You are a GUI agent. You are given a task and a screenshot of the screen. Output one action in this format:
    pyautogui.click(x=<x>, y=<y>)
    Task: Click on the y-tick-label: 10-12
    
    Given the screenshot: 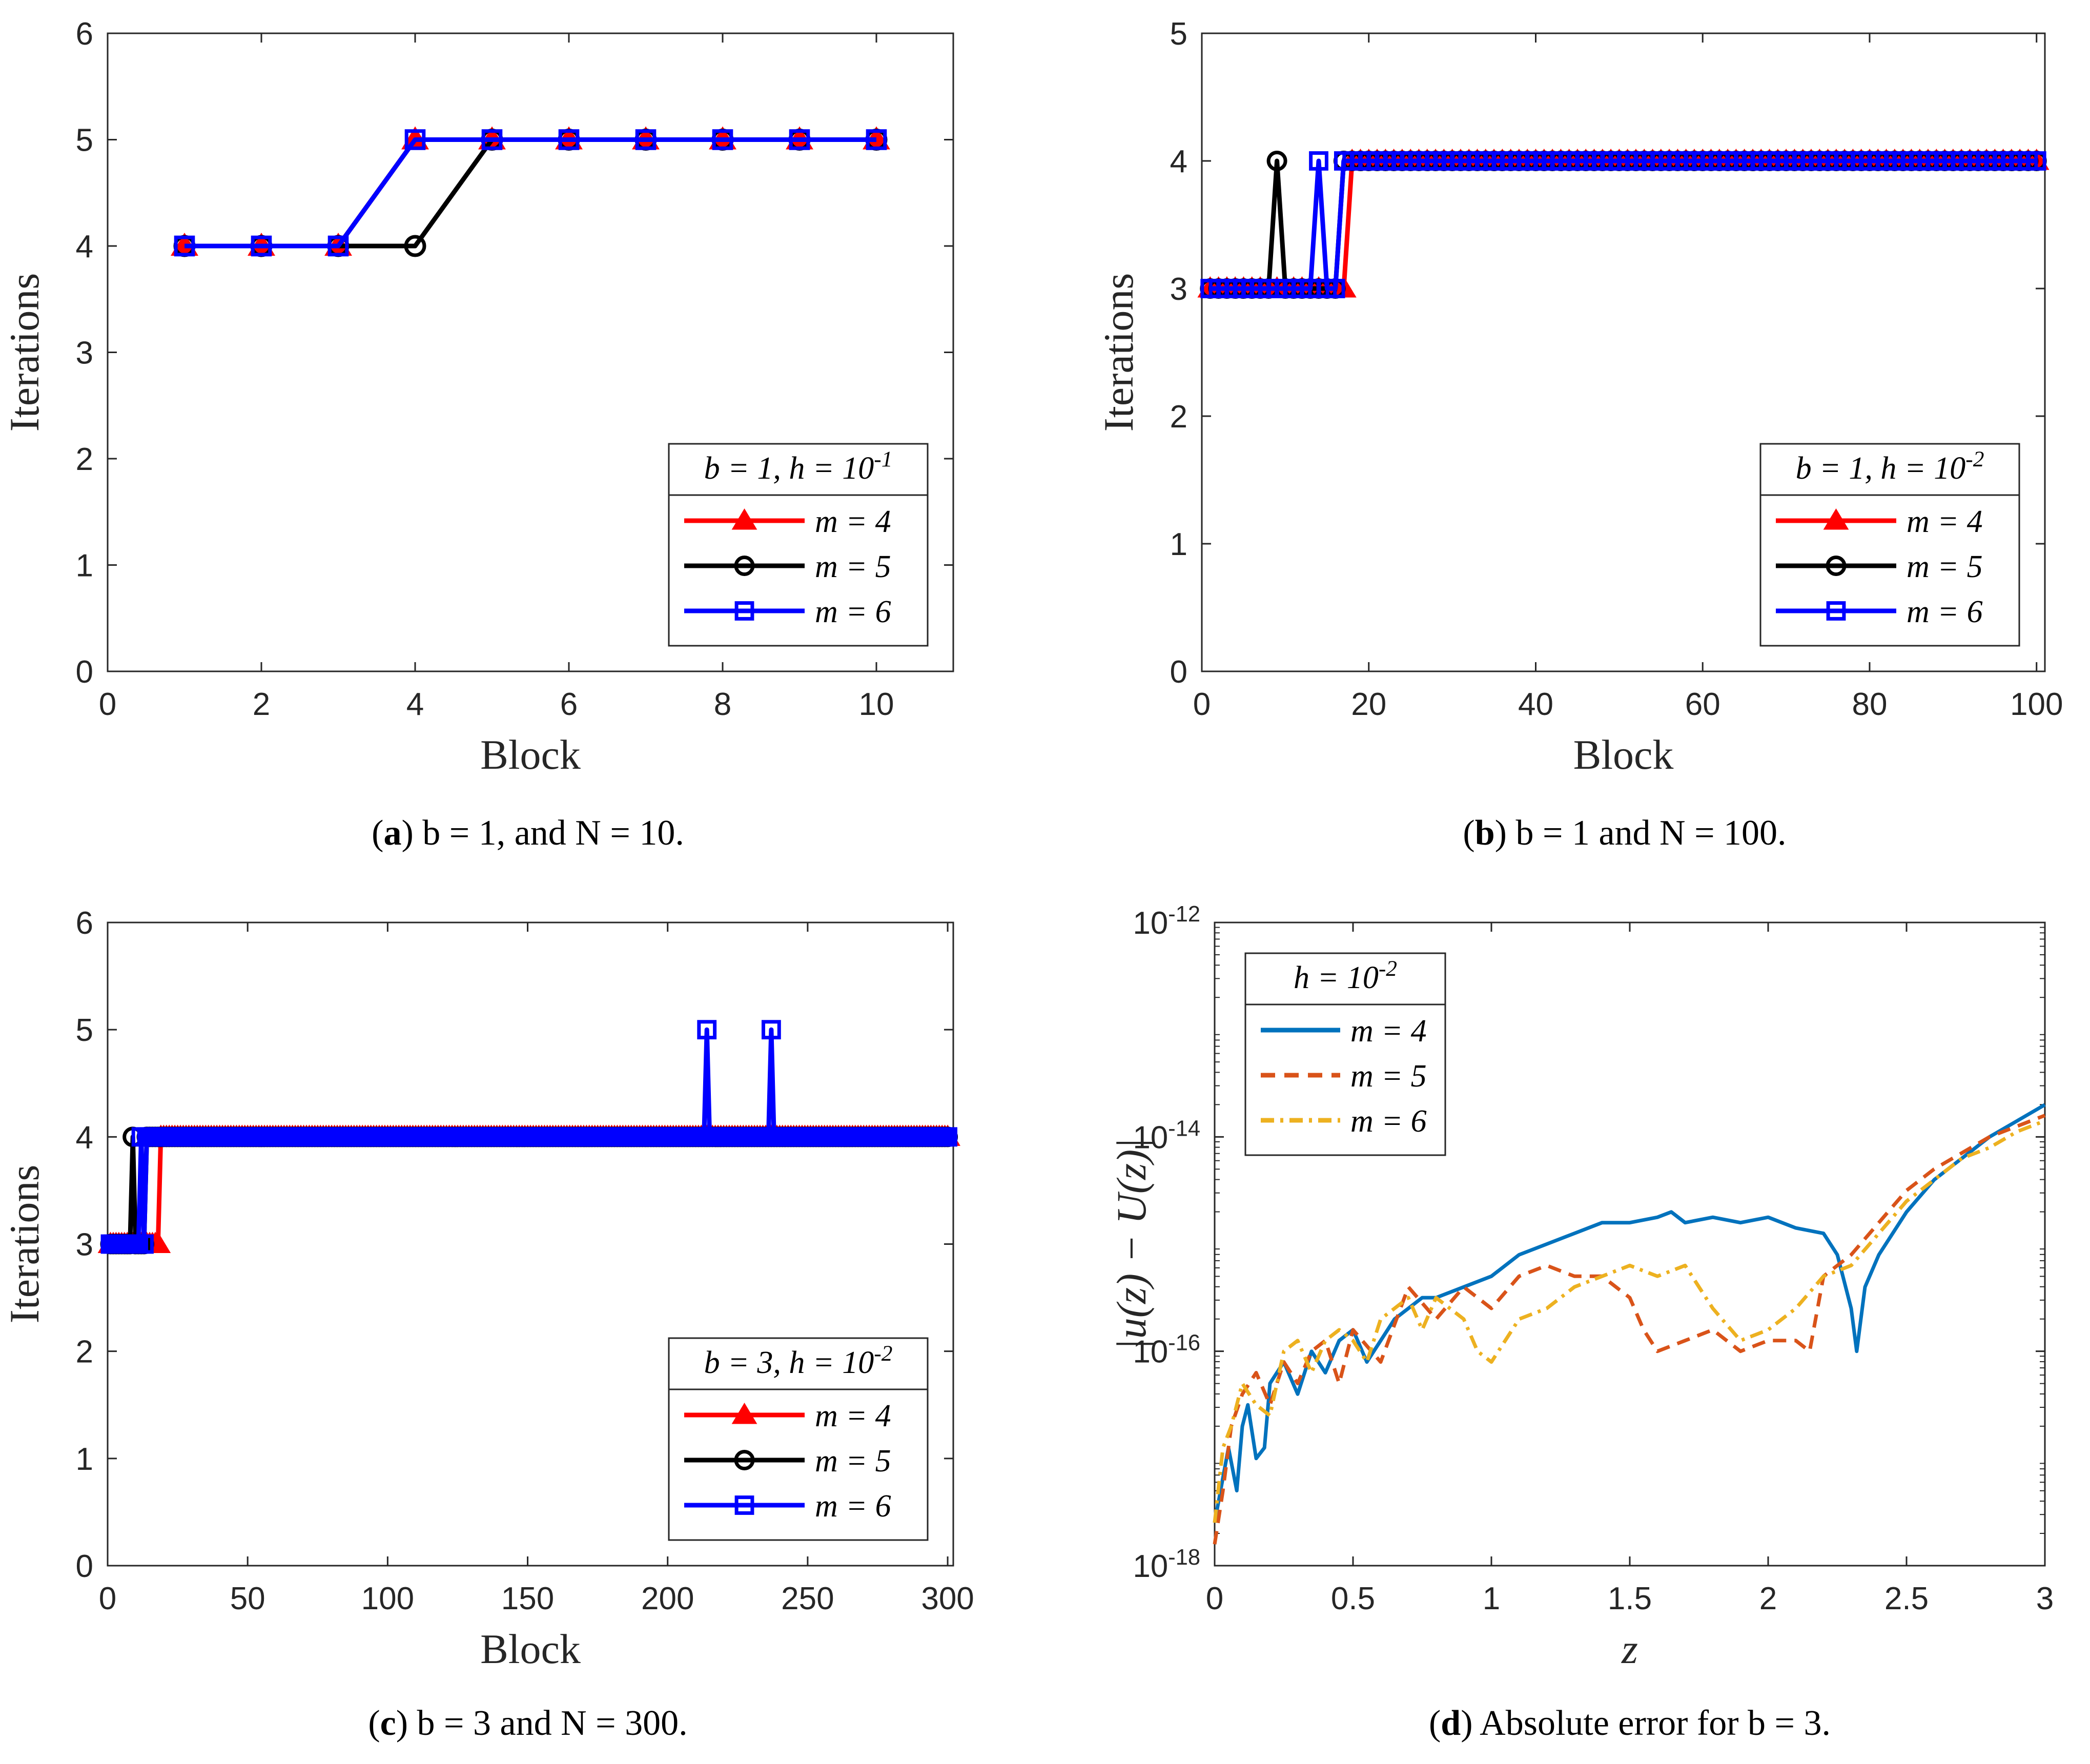 What is the action you would take?
    pyautogui.click(x=1166, y=921)
    